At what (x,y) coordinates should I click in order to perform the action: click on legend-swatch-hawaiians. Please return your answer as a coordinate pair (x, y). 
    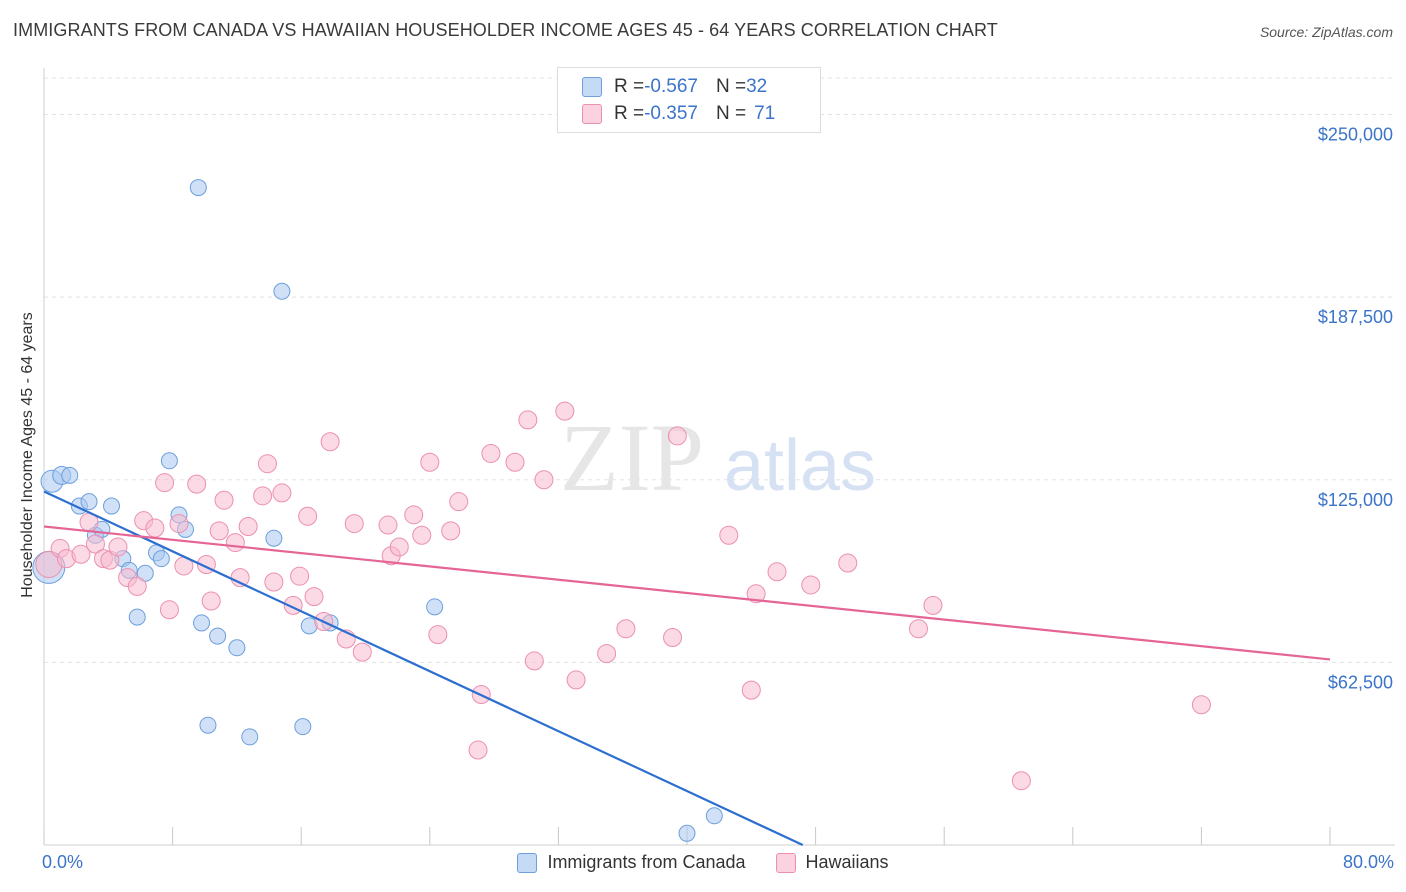
    Looking at the image, I should click on (592, 114).